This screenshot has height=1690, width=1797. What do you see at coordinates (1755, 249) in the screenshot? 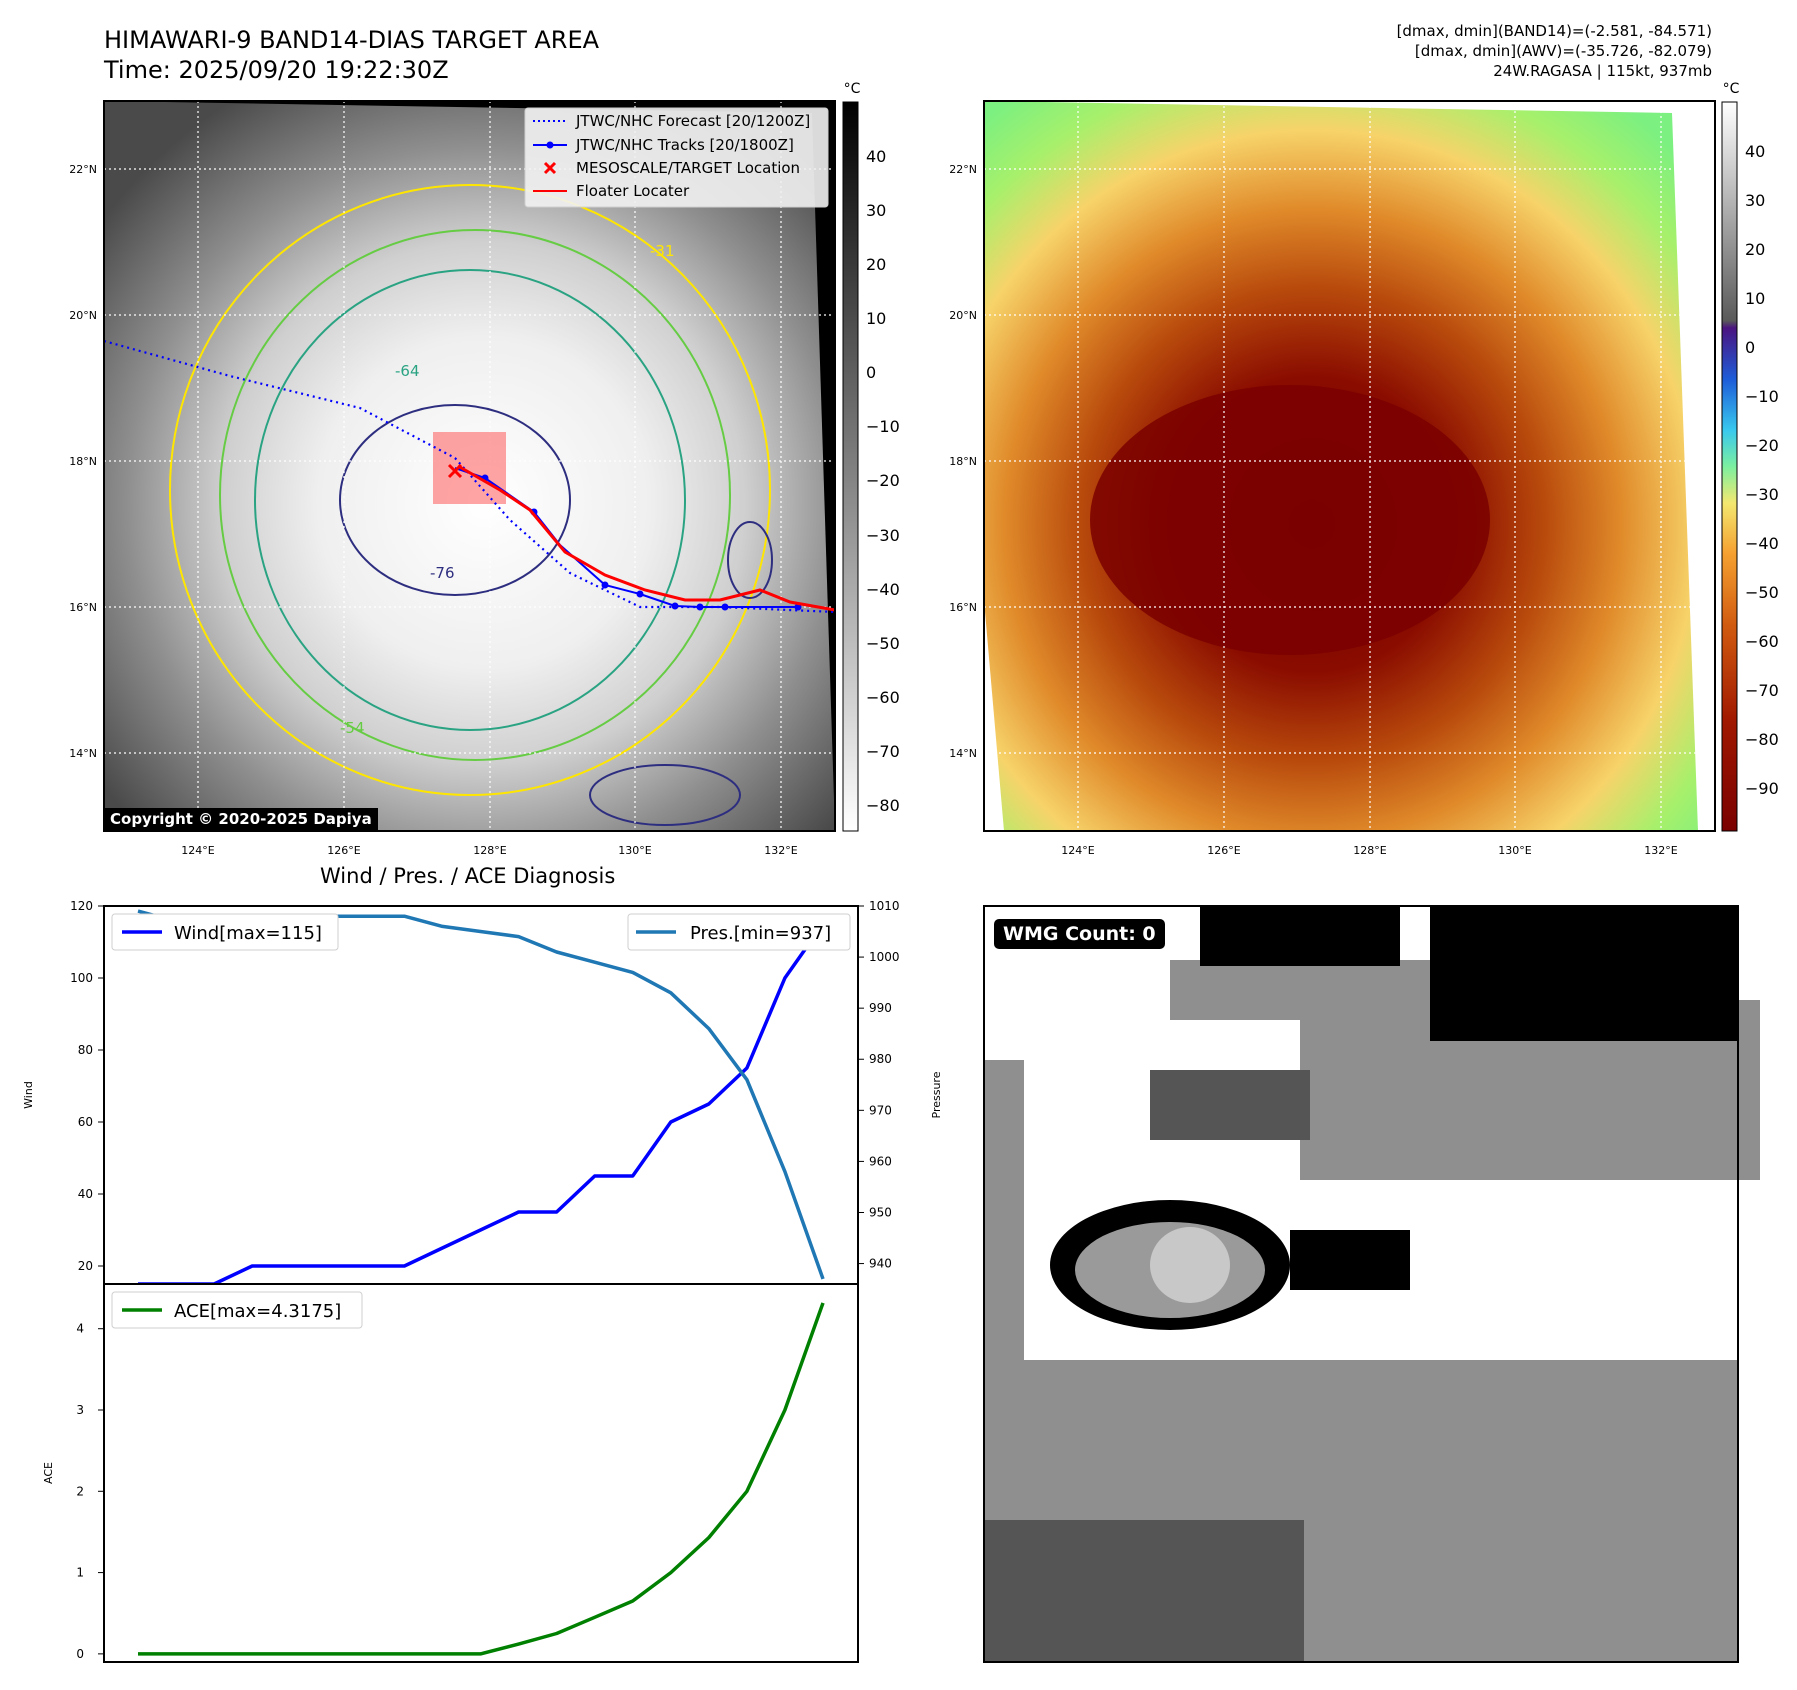
I see `cb2-tick: 20` at bounding box center [1755, 249].